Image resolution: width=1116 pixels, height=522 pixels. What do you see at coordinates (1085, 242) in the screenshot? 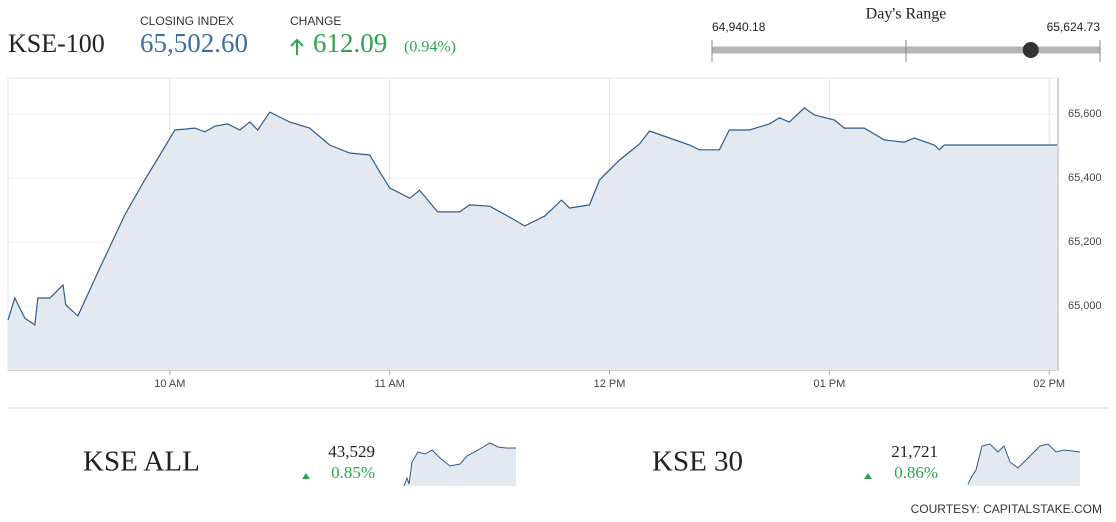
I see `y-tick-label: 65,200` at bounding box center [1085, 242].